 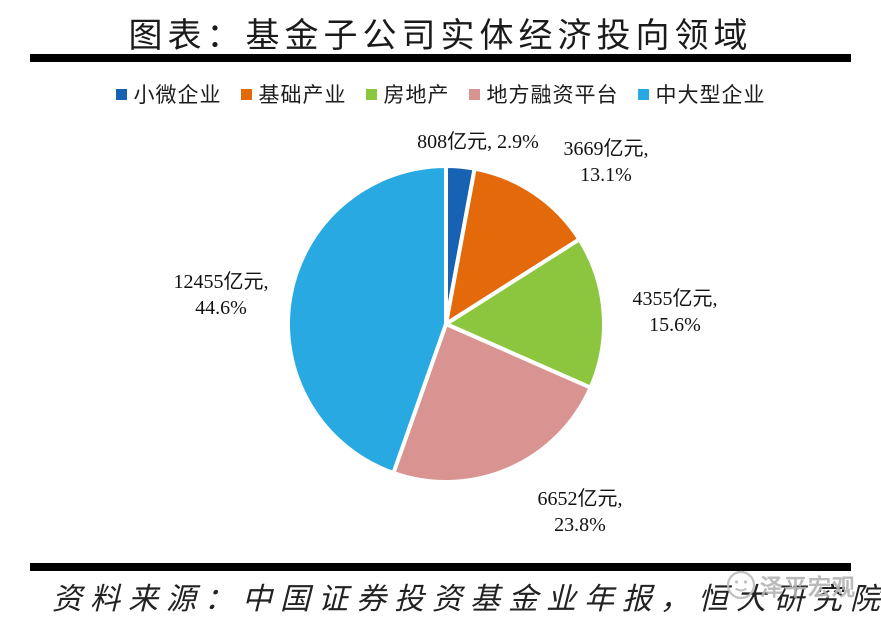 What do you see at coordinates (440, 58) in the screenshot?
I see `title-divider-bar` at bounding box center [440, 58].